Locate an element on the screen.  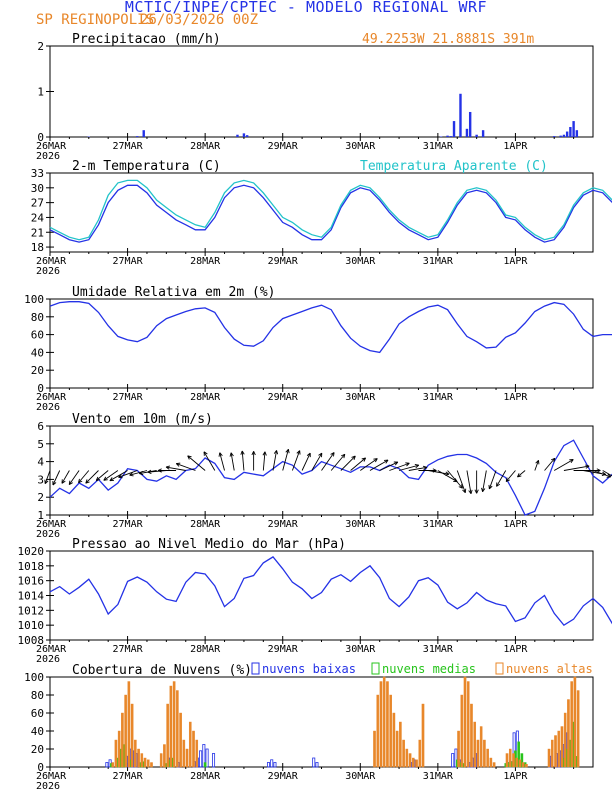
y-tick-label: 1020 is located at coordinates (31, 551).